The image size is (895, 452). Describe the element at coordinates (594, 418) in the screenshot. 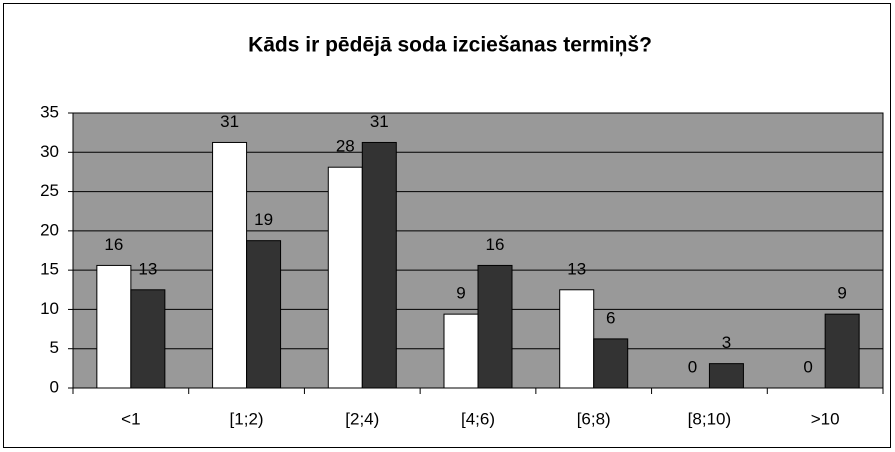

I see `x-tick-label: [6;8)` at that location.